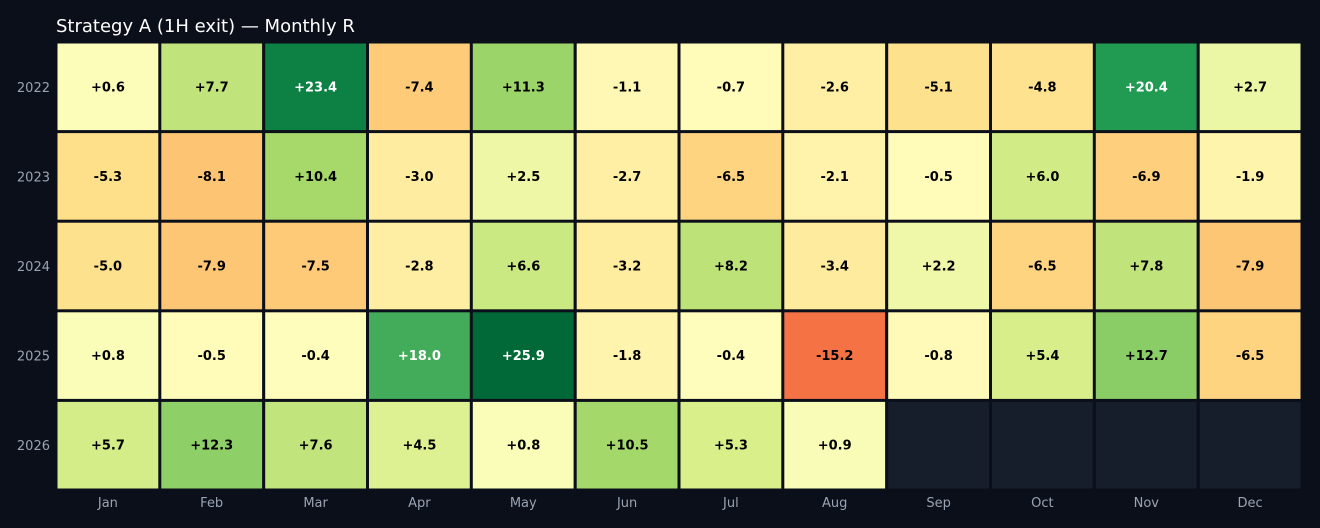  I want to click on y-tick-label: 2024, so click(33, 267).